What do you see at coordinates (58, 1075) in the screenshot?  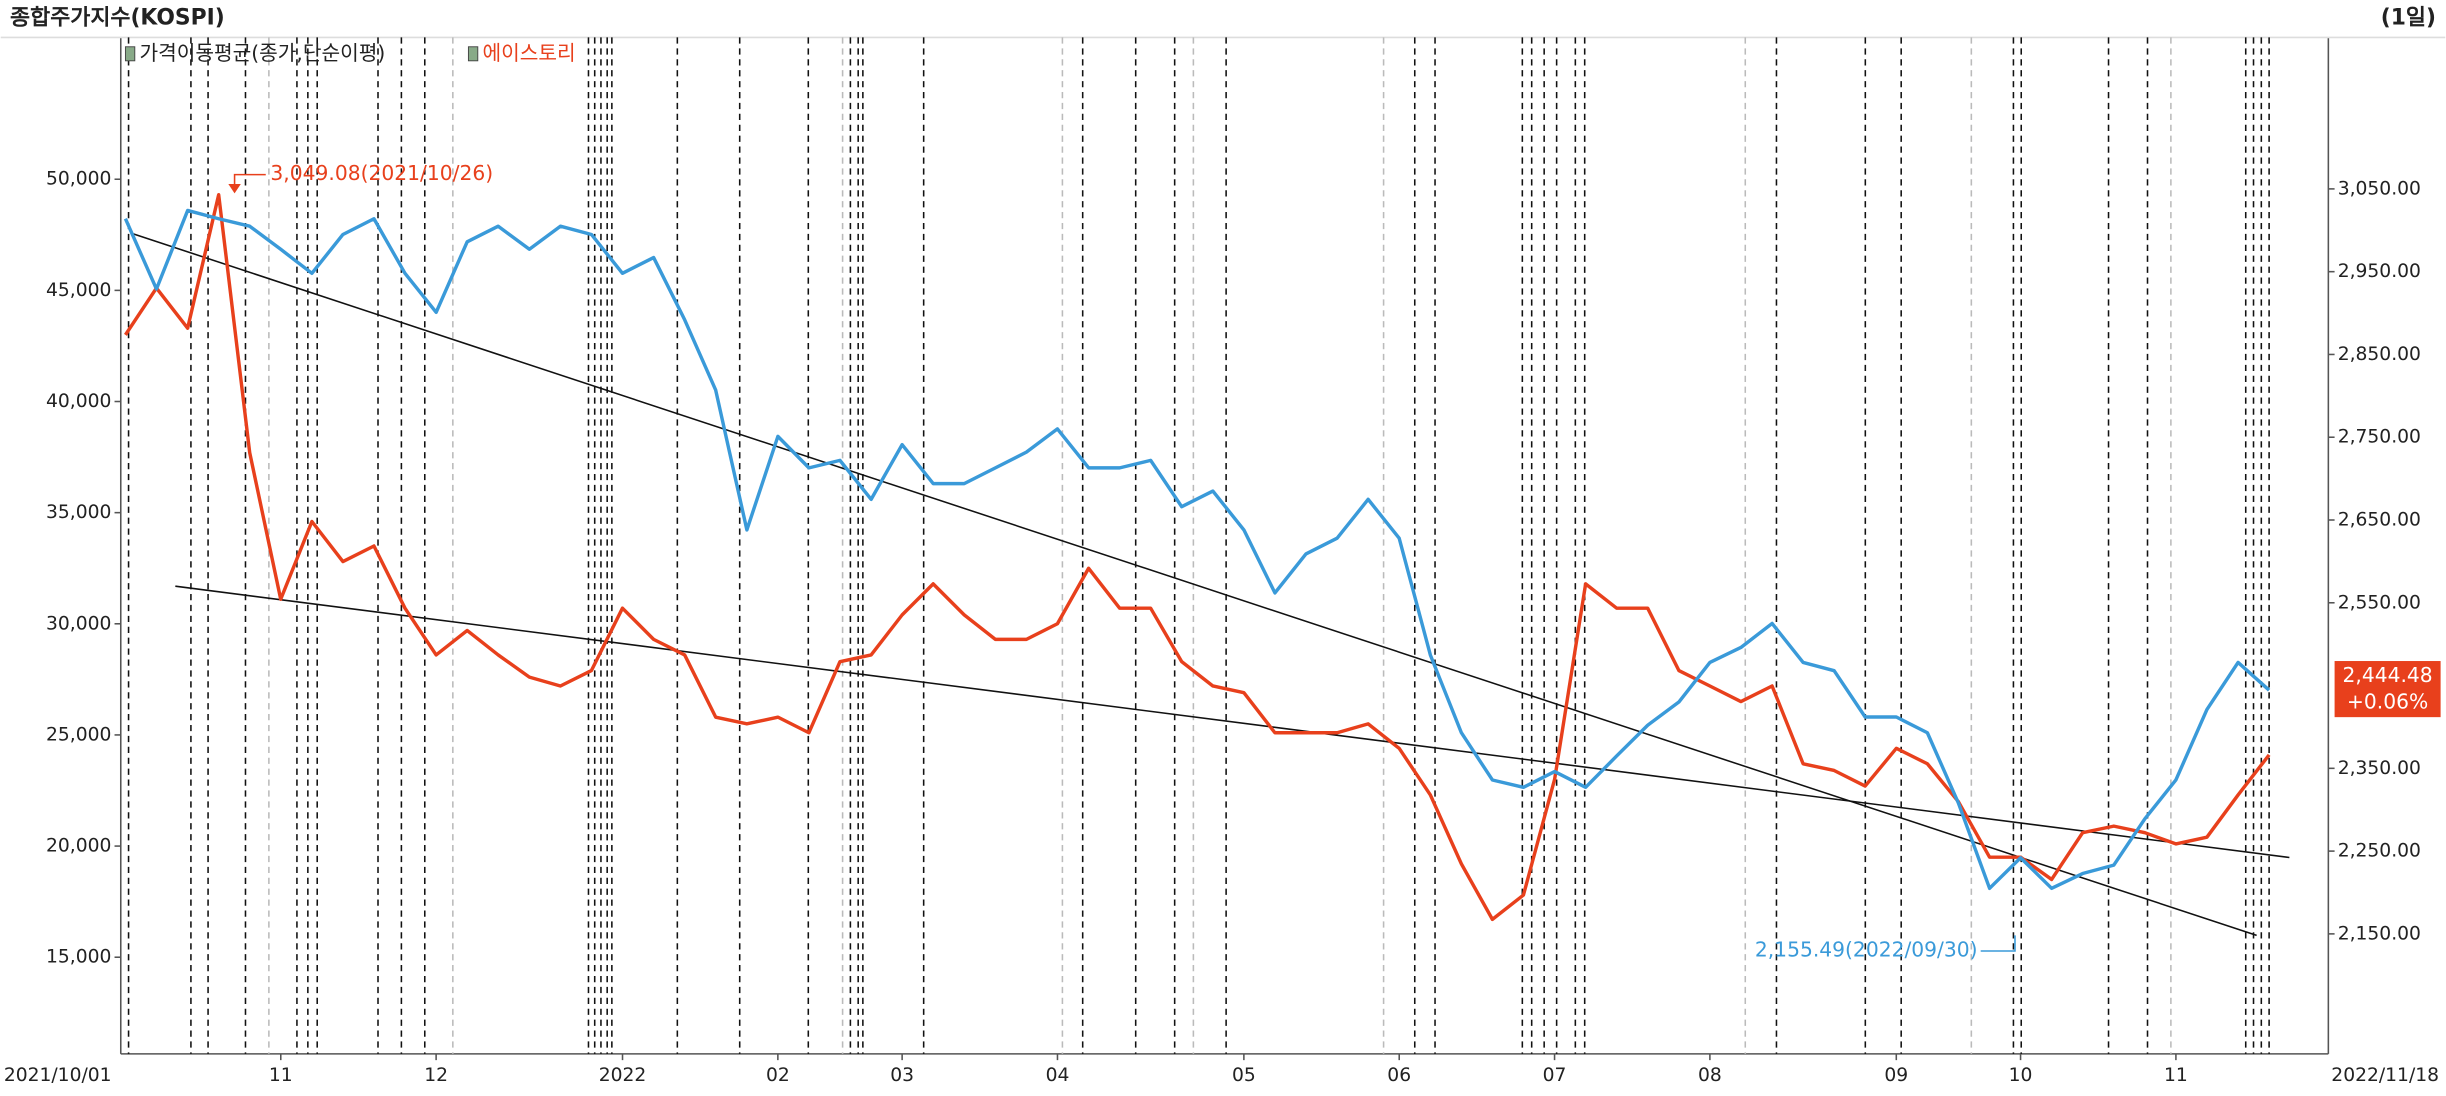 I see `x-tick-label: 2021/10/01` at bounding box center [58, 1075].